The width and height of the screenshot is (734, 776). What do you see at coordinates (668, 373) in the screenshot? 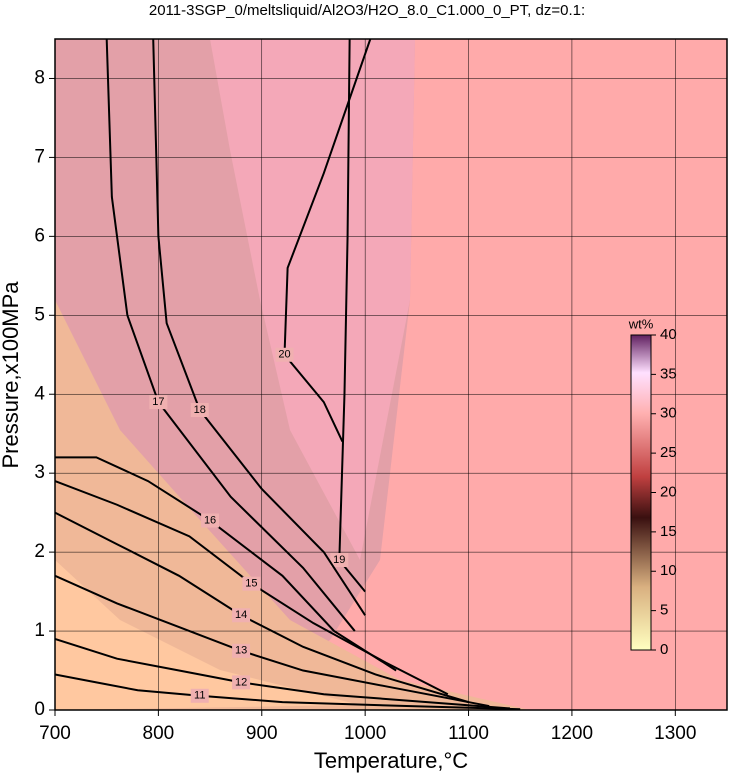
I see `colorbar-tick-label: 35` at bounding box center [668, 373].